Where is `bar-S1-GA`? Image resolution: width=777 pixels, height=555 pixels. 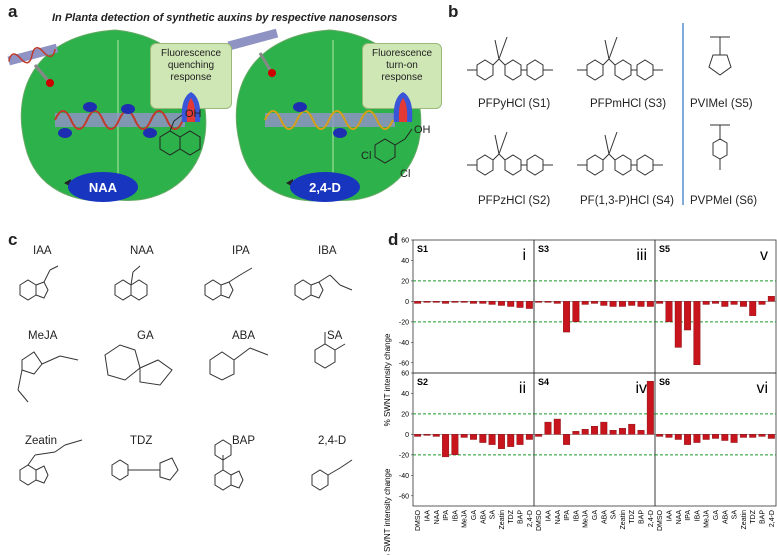
bar-S1-GA is located at coordinates (473, 302).